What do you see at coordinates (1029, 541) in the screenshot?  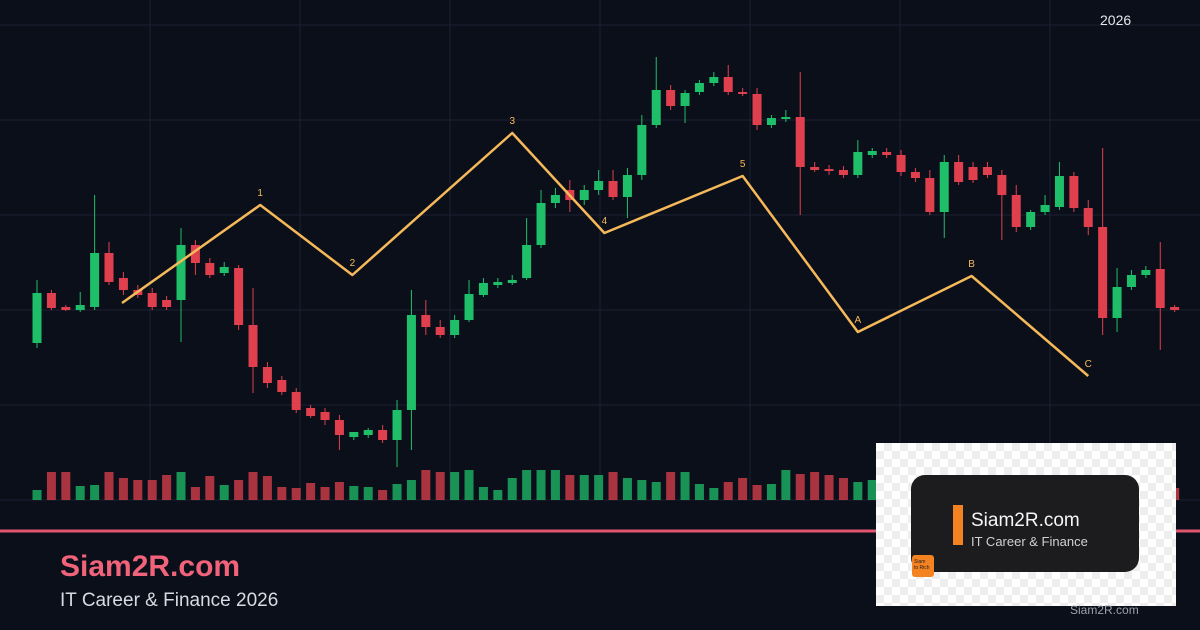 I see `logo-subtitle: IT Career & Finance` at bounding box center [1029, 541].